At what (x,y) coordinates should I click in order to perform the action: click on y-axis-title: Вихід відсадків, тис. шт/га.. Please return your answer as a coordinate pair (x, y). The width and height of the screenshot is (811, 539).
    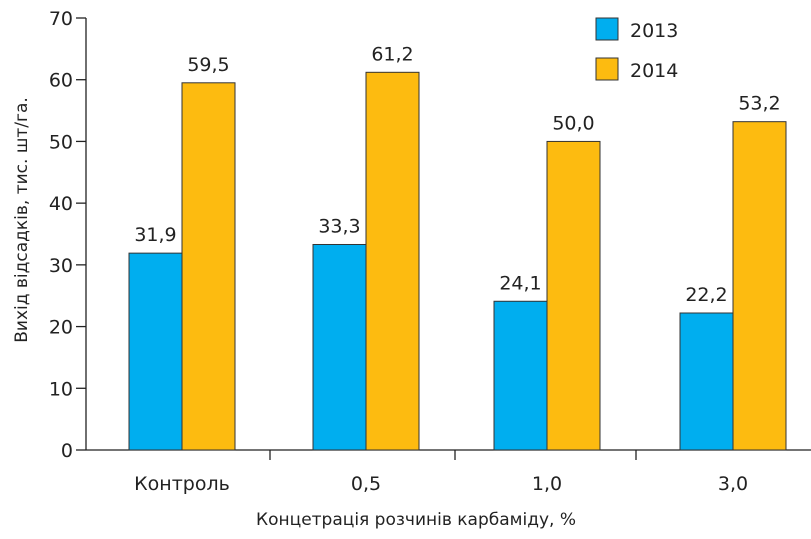
    Looking at the image, I should click on (22, 220).